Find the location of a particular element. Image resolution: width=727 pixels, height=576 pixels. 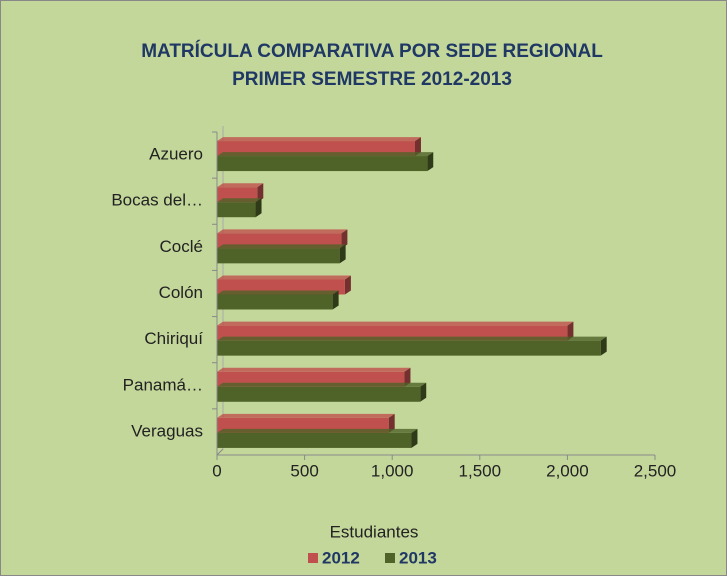

x-tick-label: 0 is located at coordinates (216, 470).